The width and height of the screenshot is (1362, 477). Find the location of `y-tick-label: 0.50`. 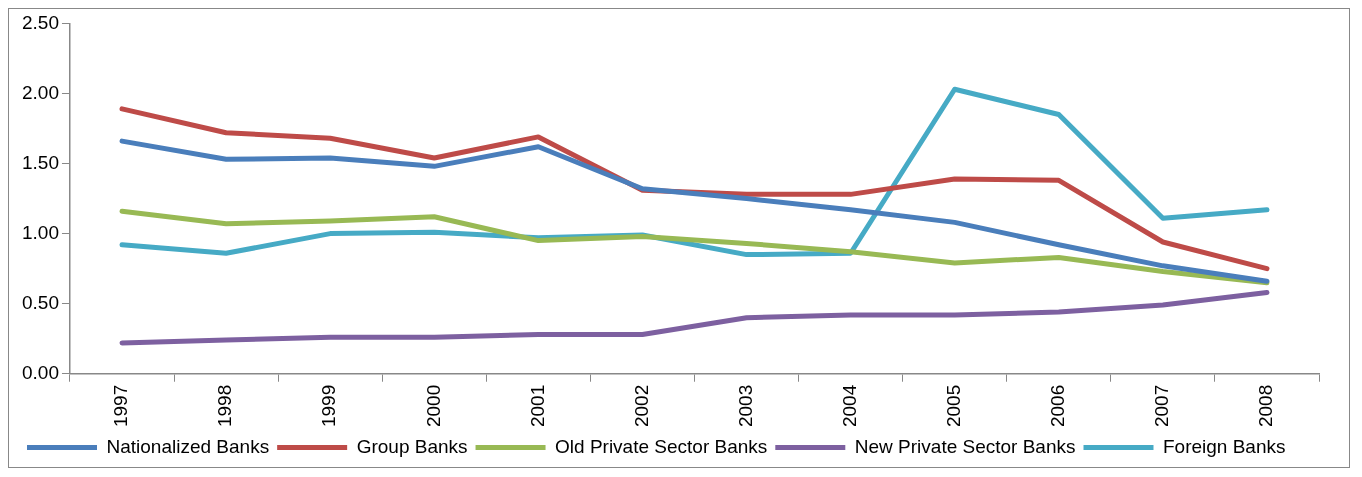

y-tick-label: 0.50 is located at coordinates (40, 302).